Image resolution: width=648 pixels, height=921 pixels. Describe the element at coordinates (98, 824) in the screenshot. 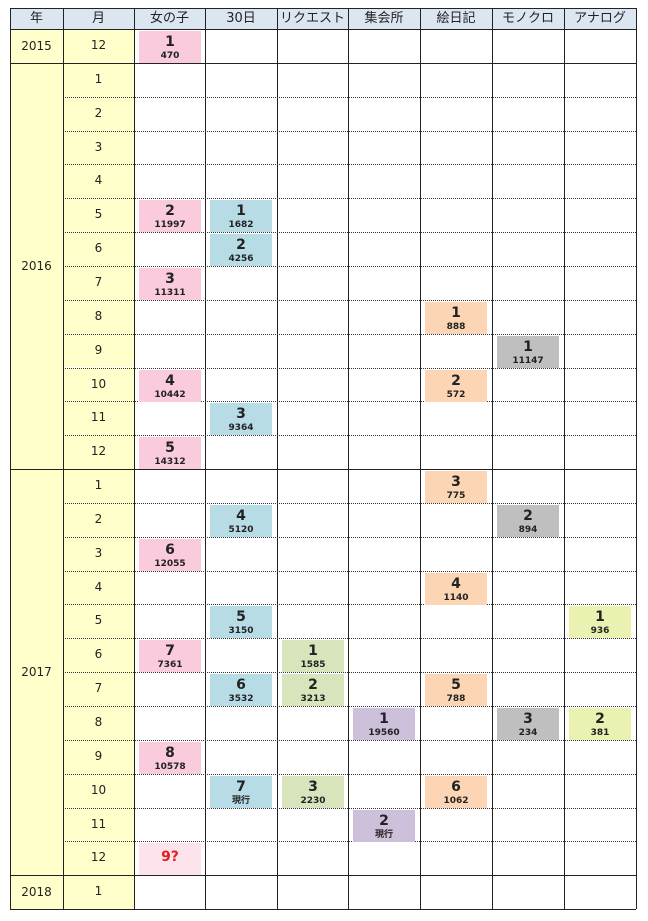

I see `month-cell: 11` at that location.